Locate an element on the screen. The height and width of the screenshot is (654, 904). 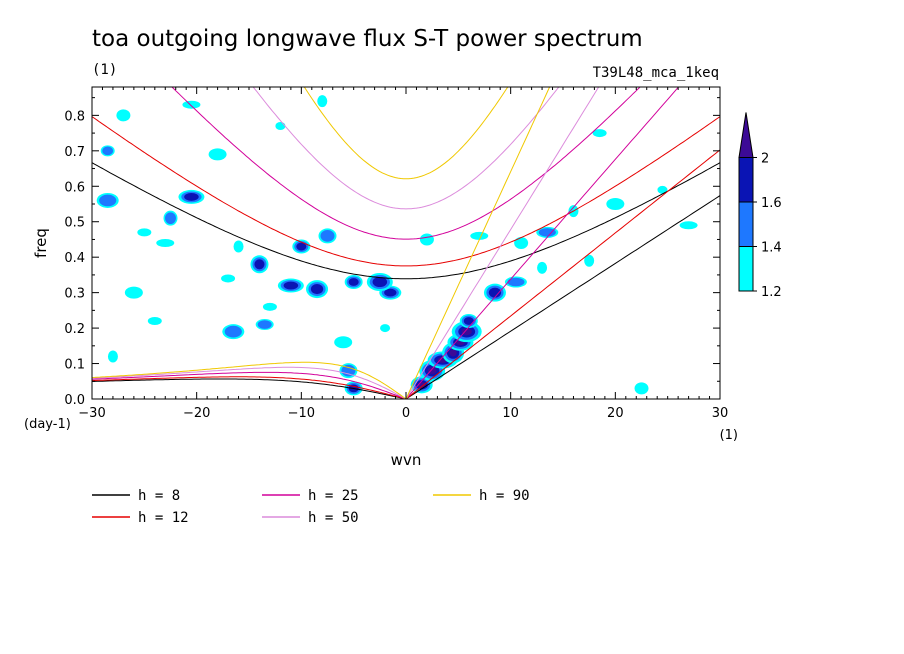
kelvin-curve-h25 is located at coordinates (542, 243).